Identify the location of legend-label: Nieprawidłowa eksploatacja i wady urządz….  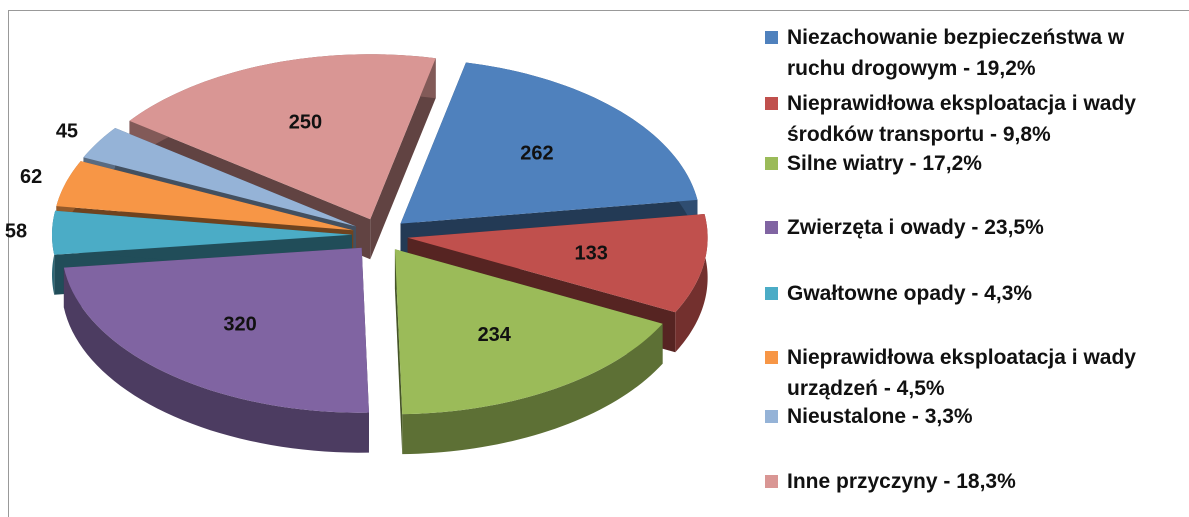
(961, 373).